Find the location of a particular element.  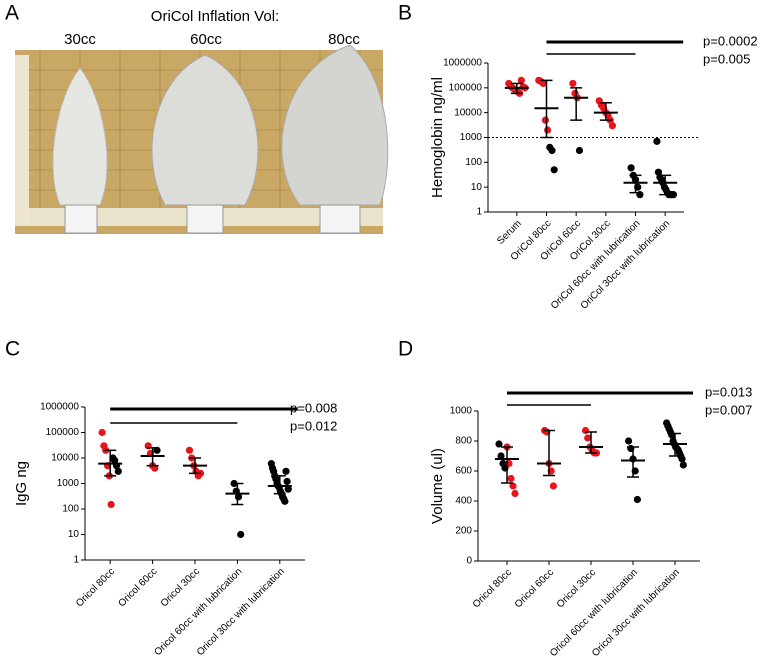

y-axis-label: Hemoglobin ng/ml is located at coordinates (437, 137).